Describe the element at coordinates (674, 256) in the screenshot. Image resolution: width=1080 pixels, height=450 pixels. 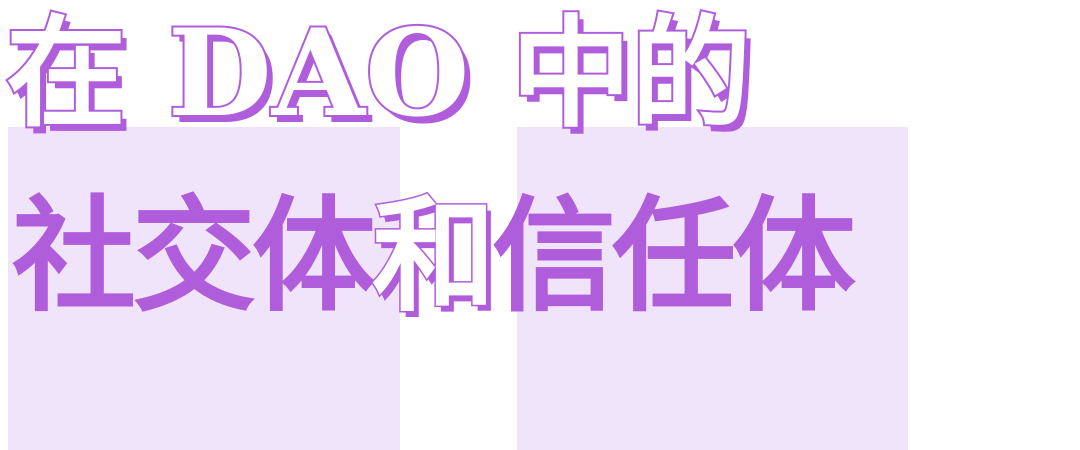
I see `headline-trust-body: 信任体` at that location.